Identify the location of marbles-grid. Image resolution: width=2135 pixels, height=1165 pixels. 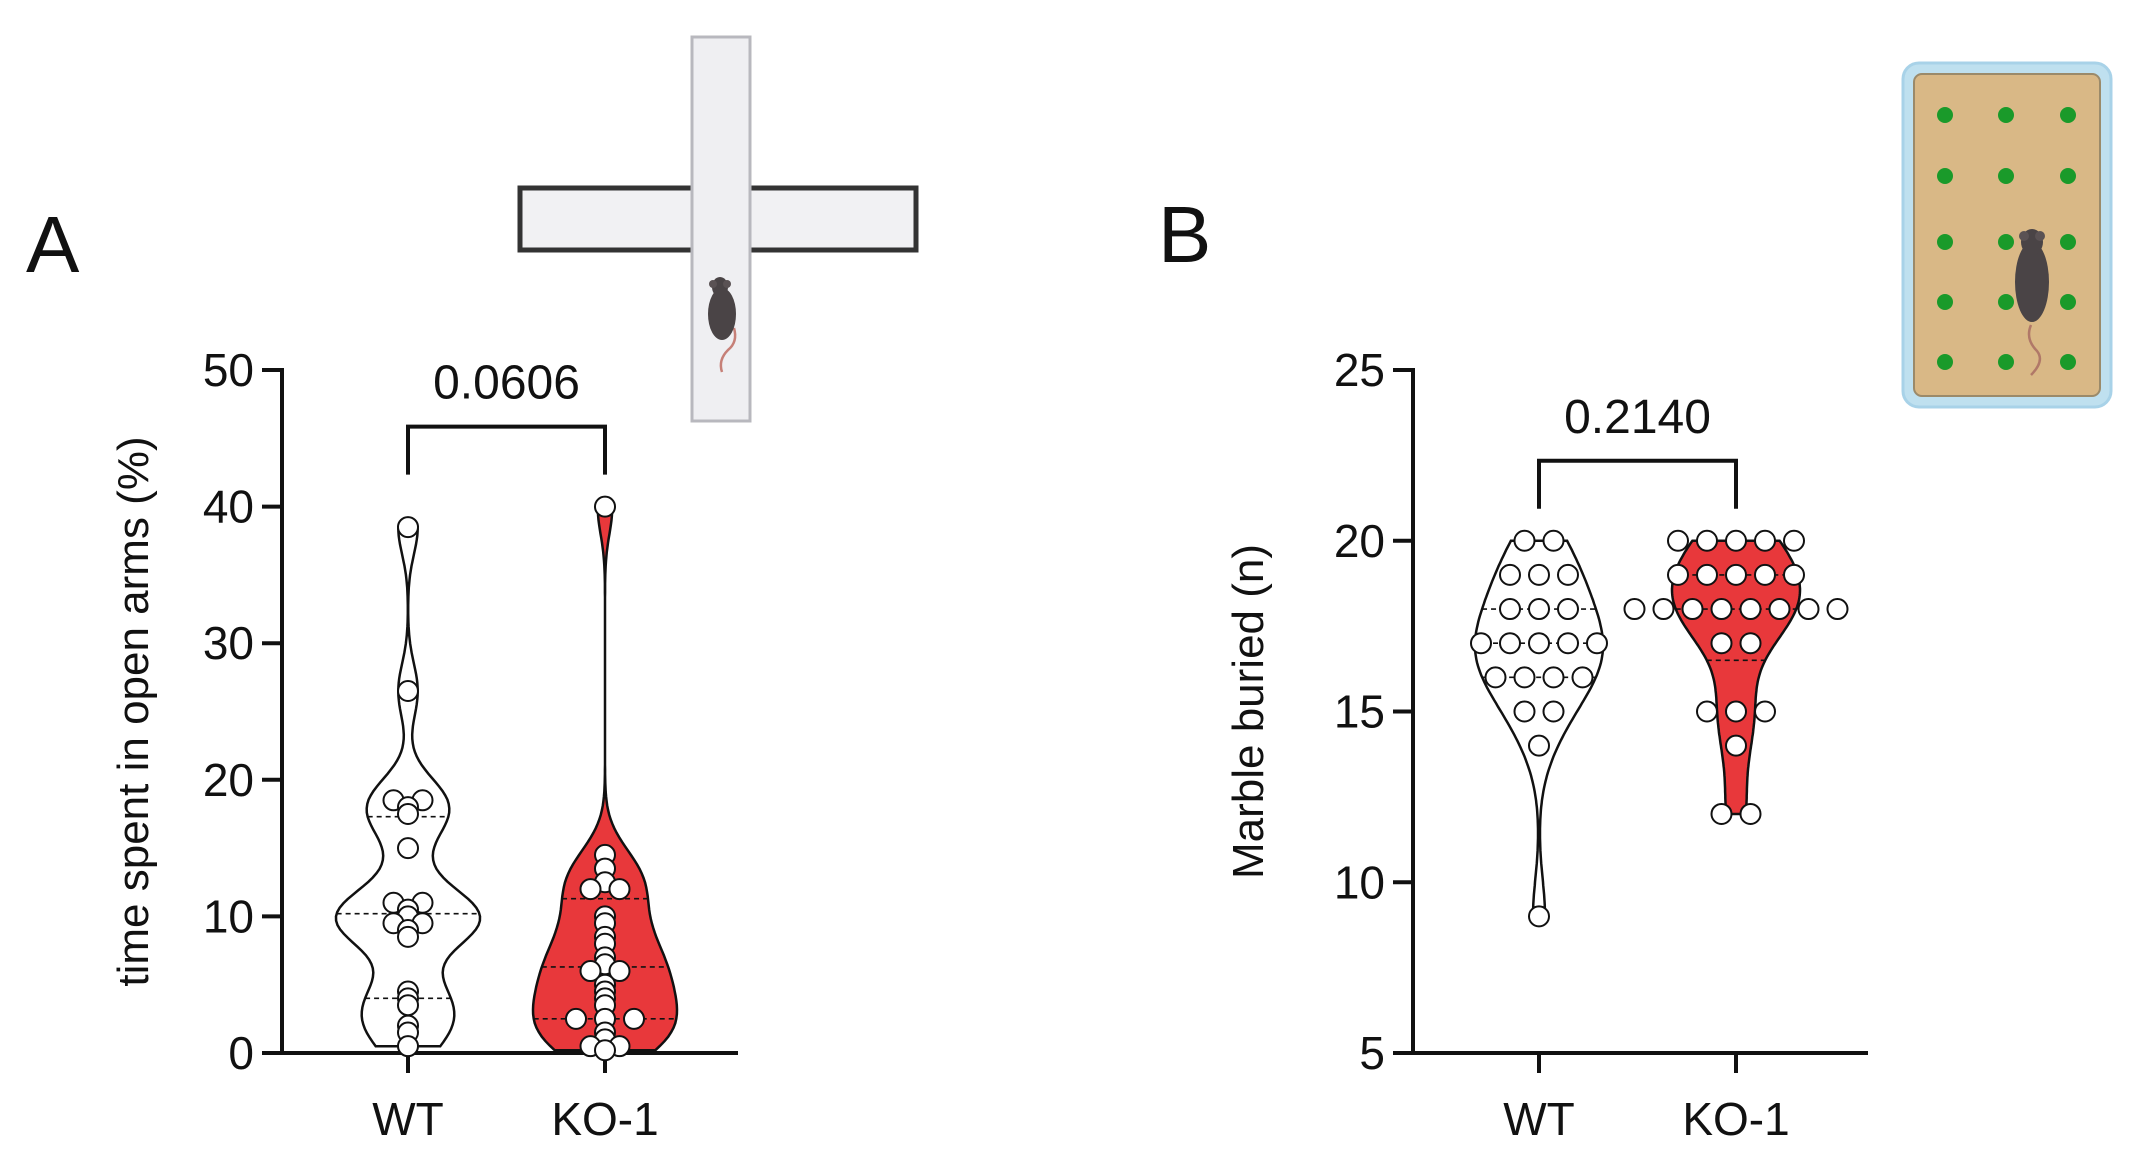
(2006, 238).